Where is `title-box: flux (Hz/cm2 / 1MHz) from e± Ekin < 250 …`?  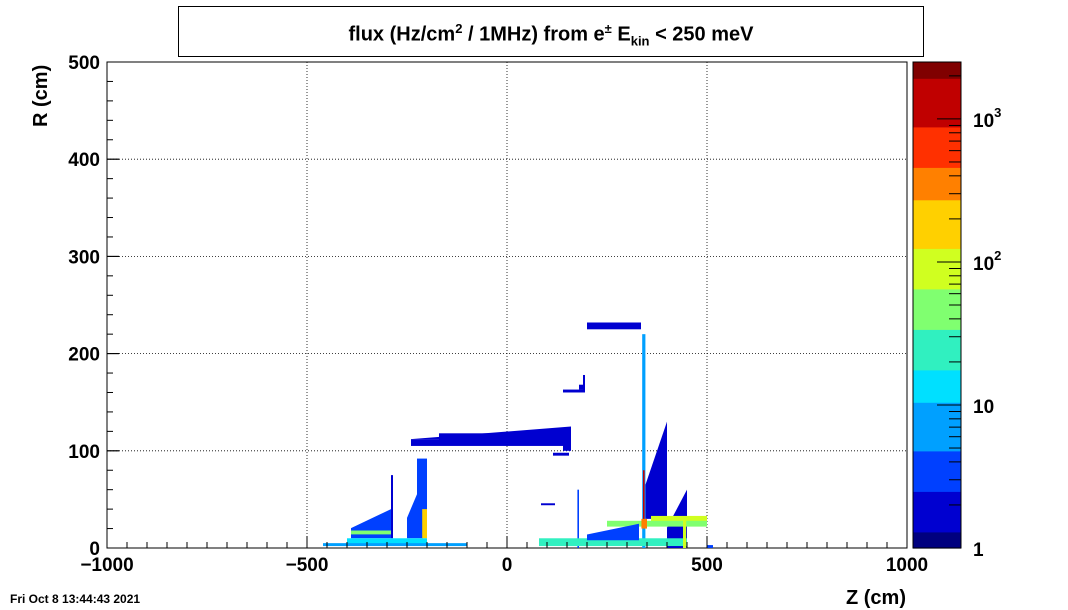 title-box: flux (Hz/cm2 / 1MHz) from e± Ekin < 250 … is located at coordinates (551, 31).